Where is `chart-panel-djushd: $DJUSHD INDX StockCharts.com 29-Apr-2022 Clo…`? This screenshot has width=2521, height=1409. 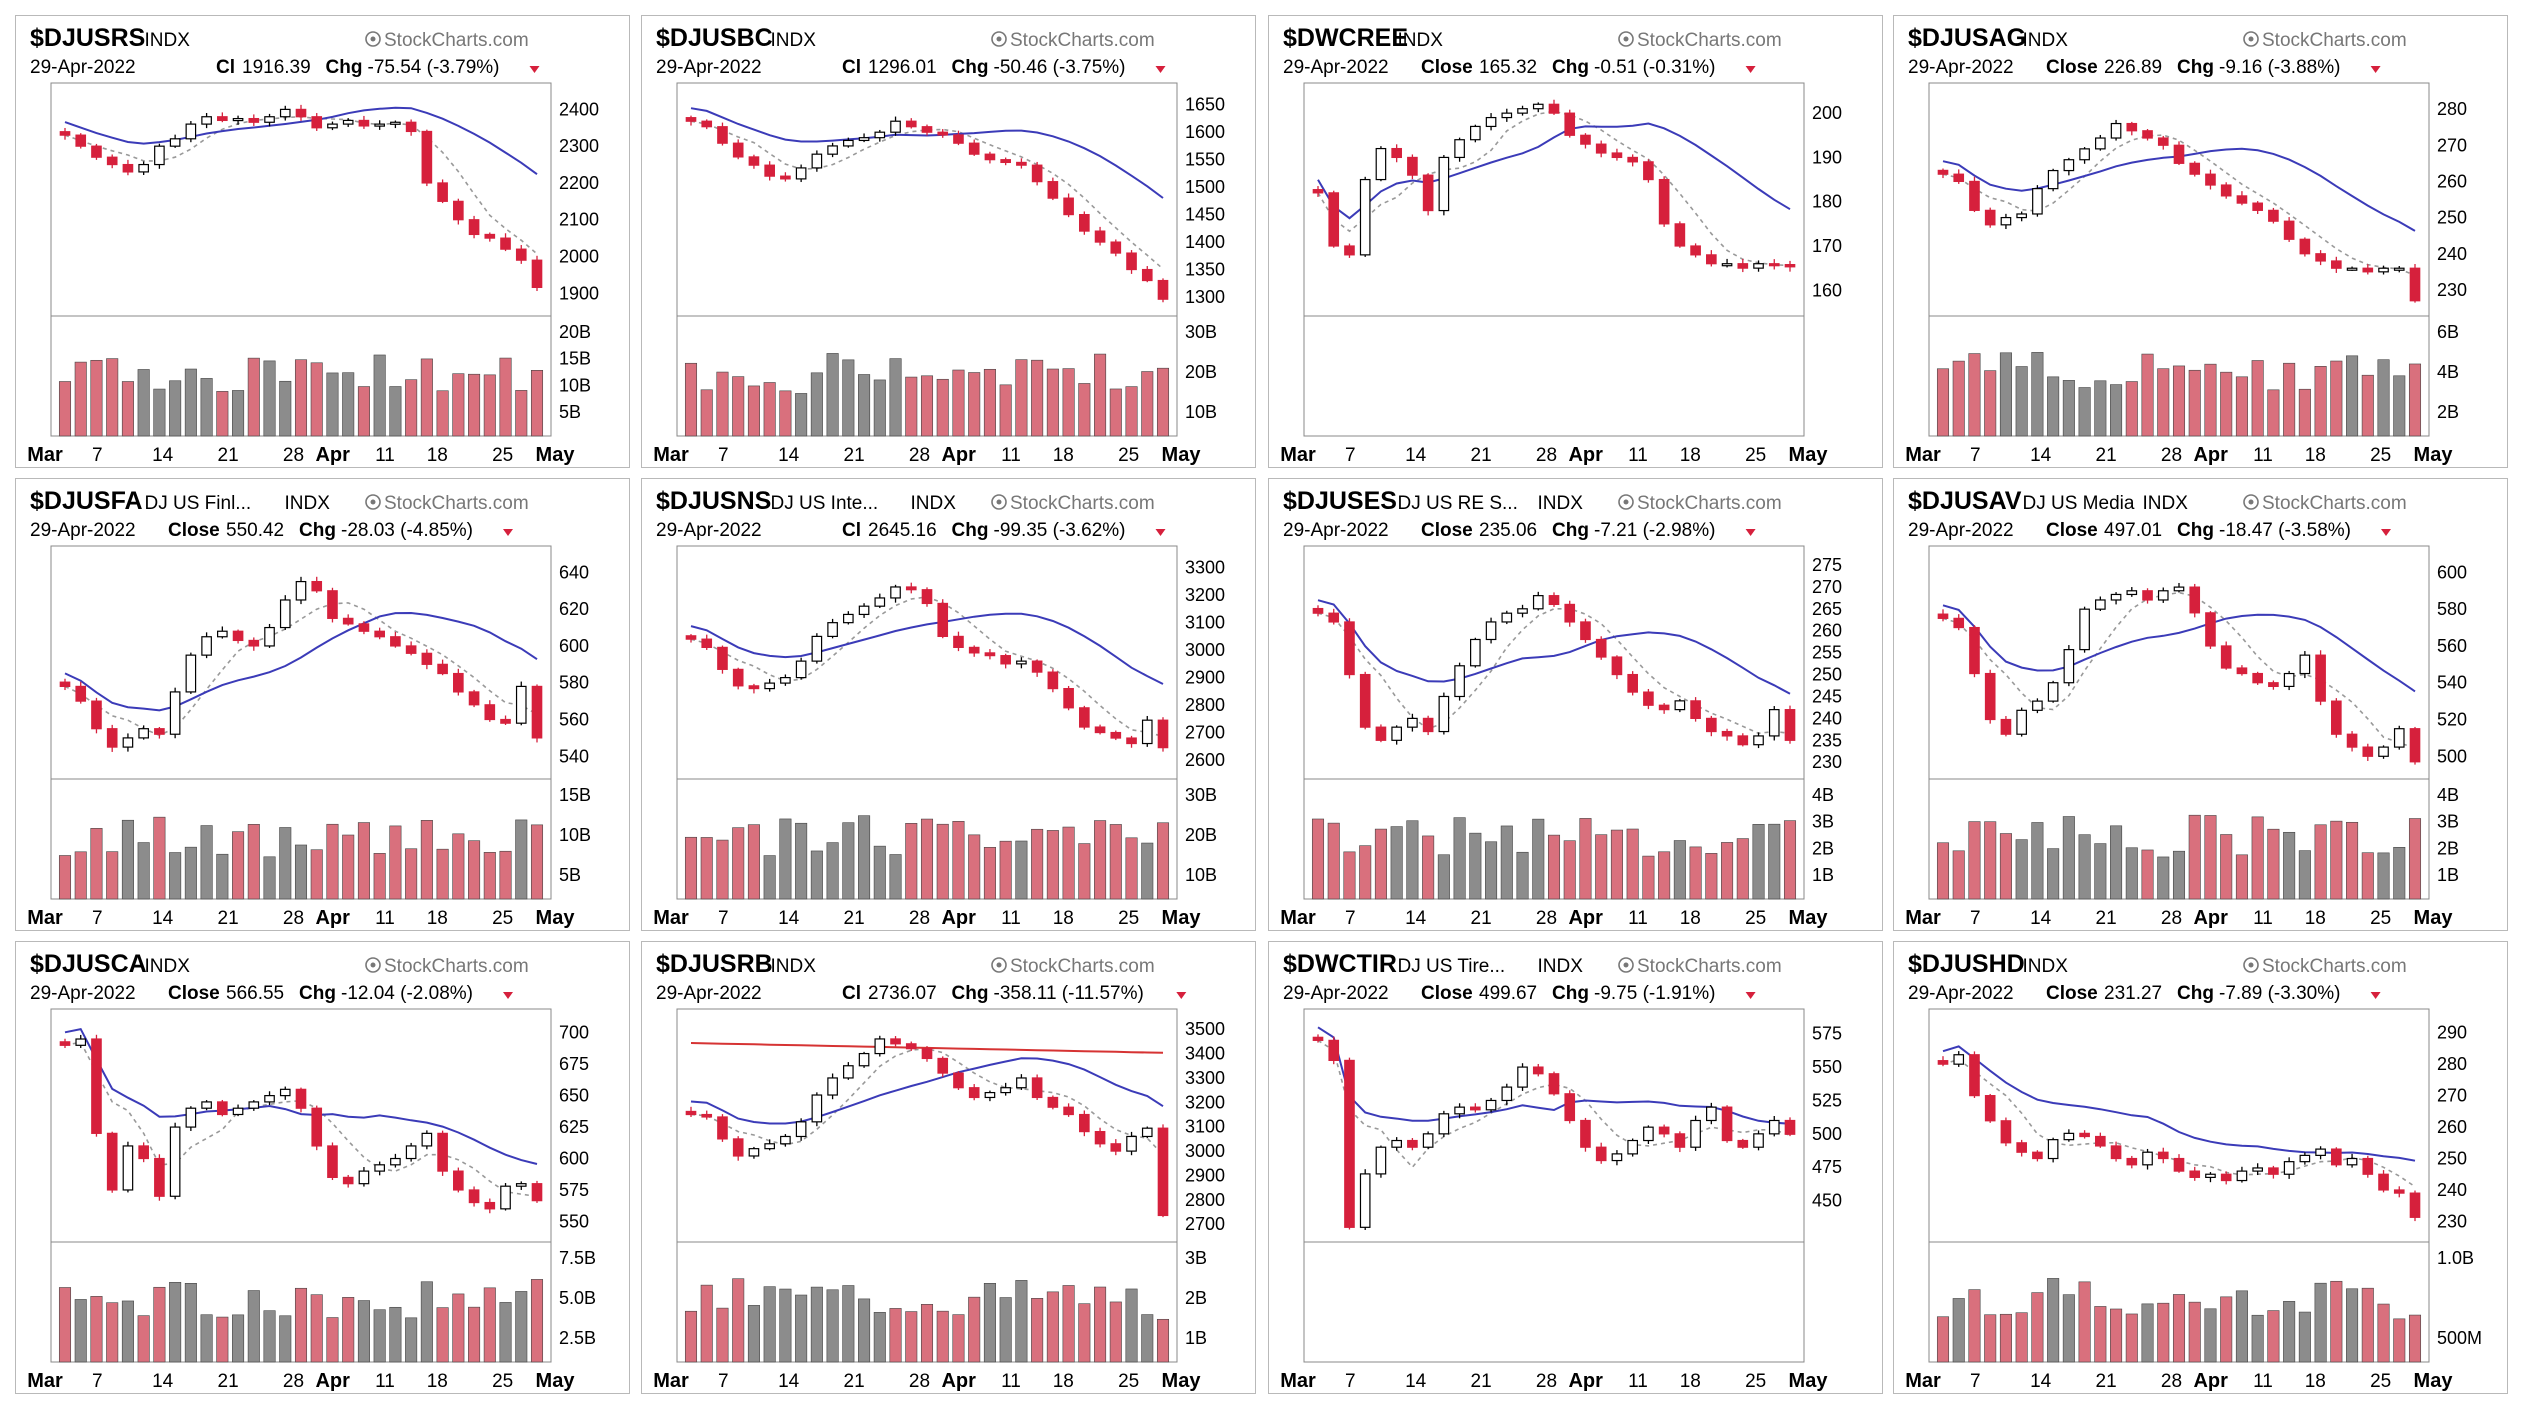
chart-panel-djushd: $DJUSHD INDX StockCharts.com 29-Apr-2022 Clo… is located at coordinates (2200, 1167).